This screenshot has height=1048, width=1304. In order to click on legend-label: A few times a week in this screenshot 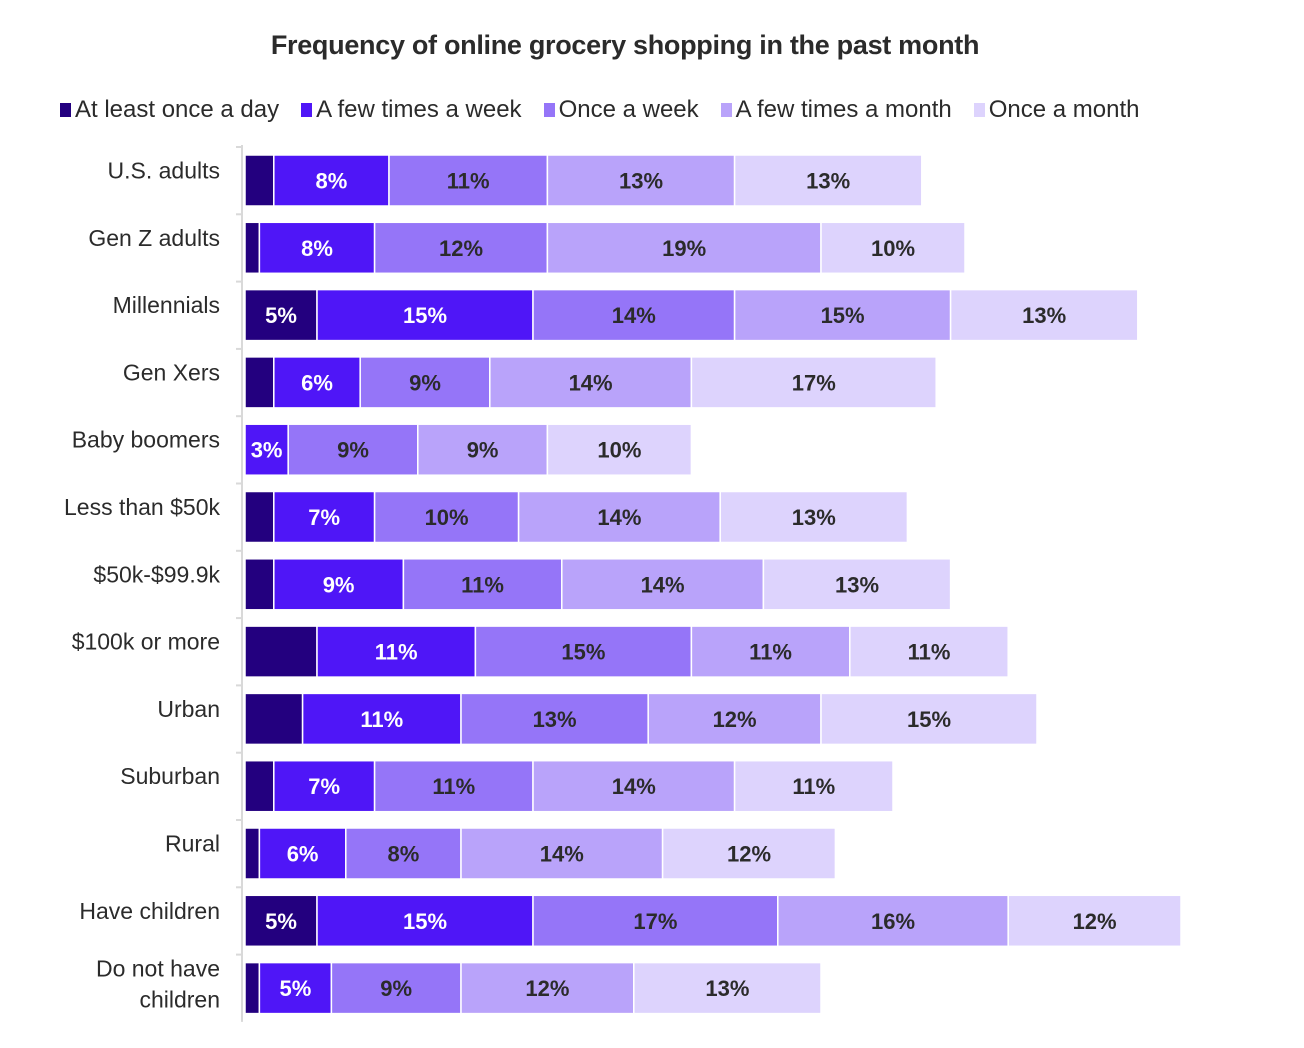, I will do `click(419, 109)`.